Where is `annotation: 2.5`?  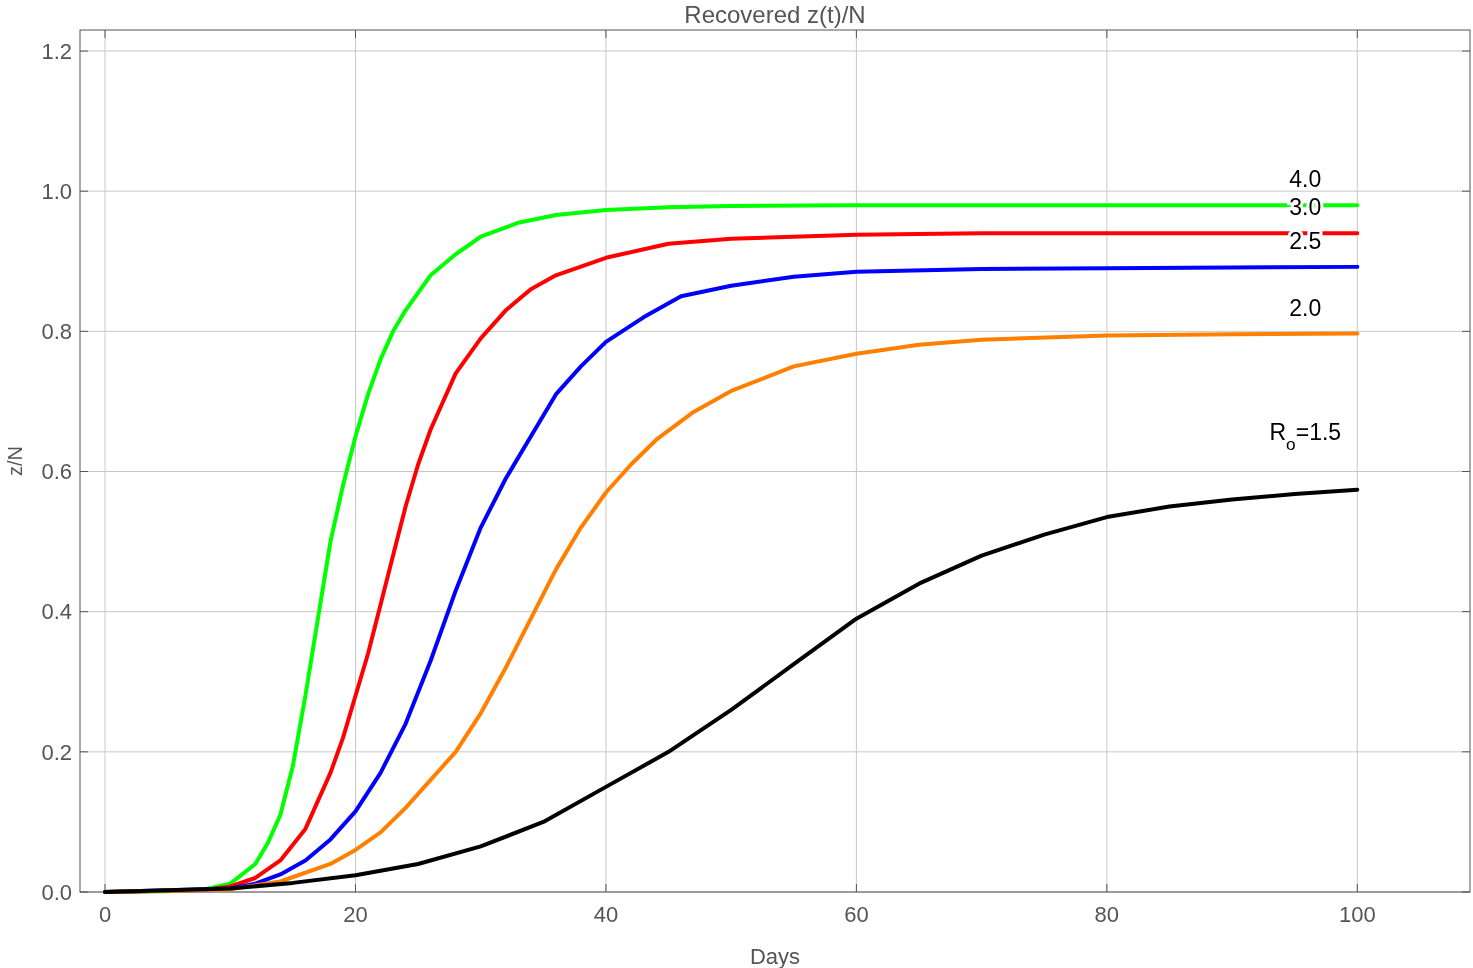 annotation: 2.5 is located at coordinates (1305, 240).